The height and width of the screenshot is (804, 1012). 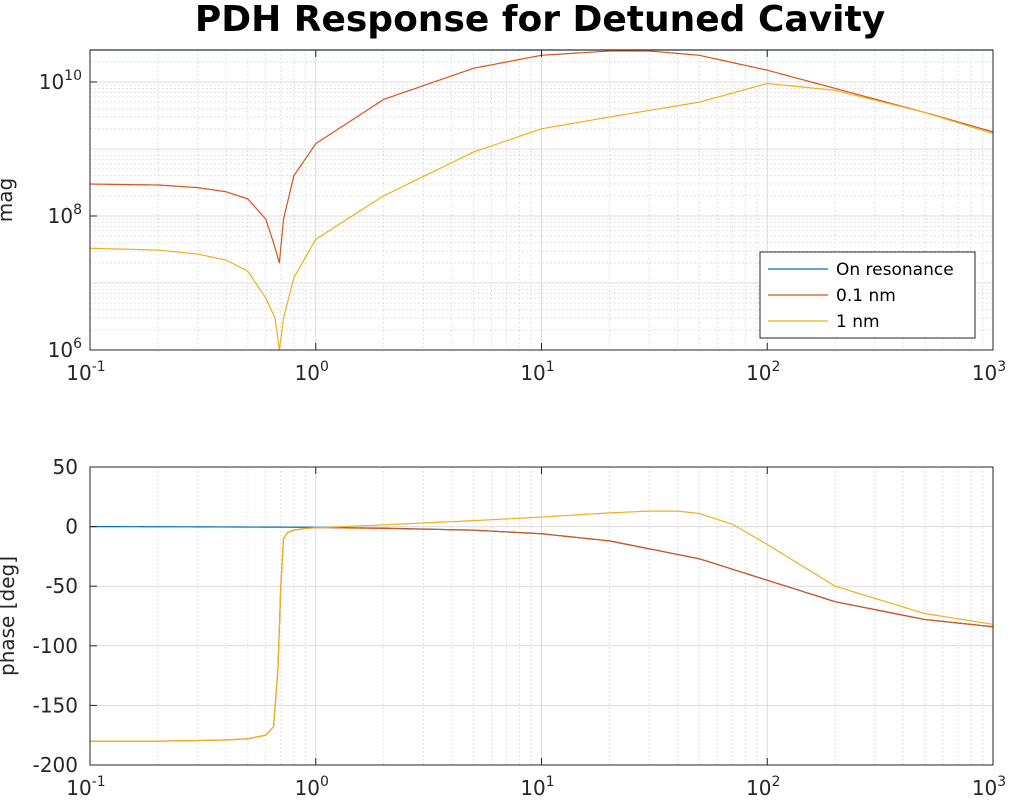 I want to click on y-tick-exp: 8, so click(x=77, y=210).